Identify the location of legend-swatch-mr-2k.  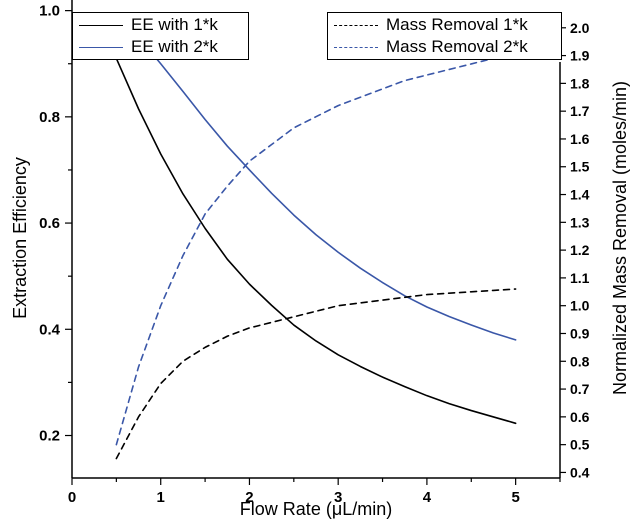
(356, 47).